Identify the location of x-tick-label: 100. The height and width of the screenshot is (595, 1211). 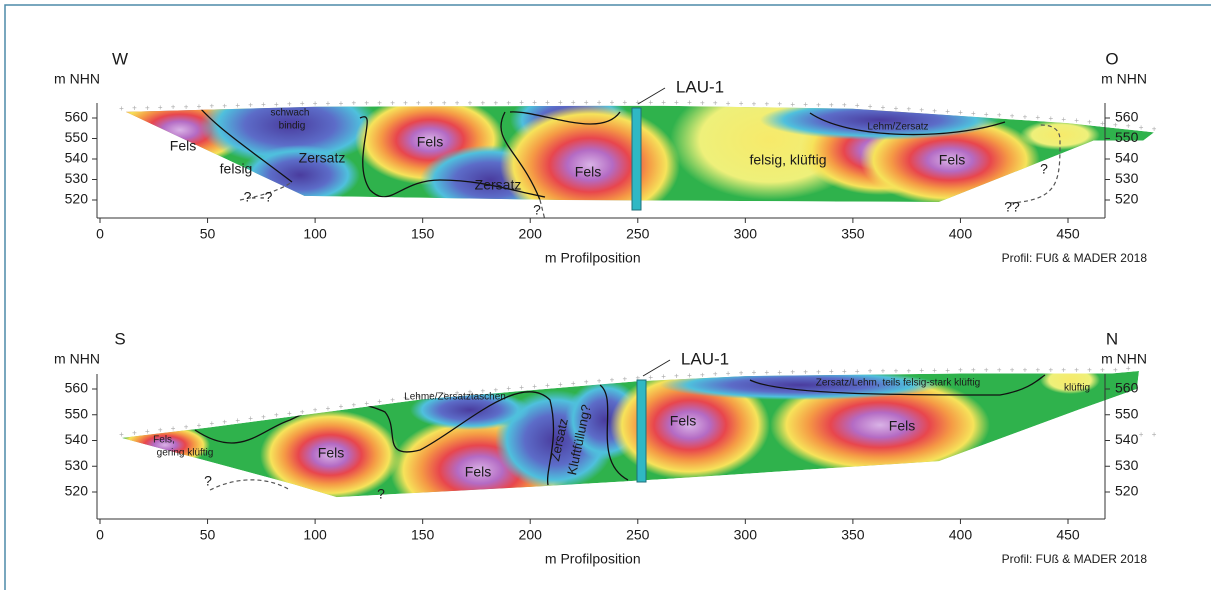
(315, 535).